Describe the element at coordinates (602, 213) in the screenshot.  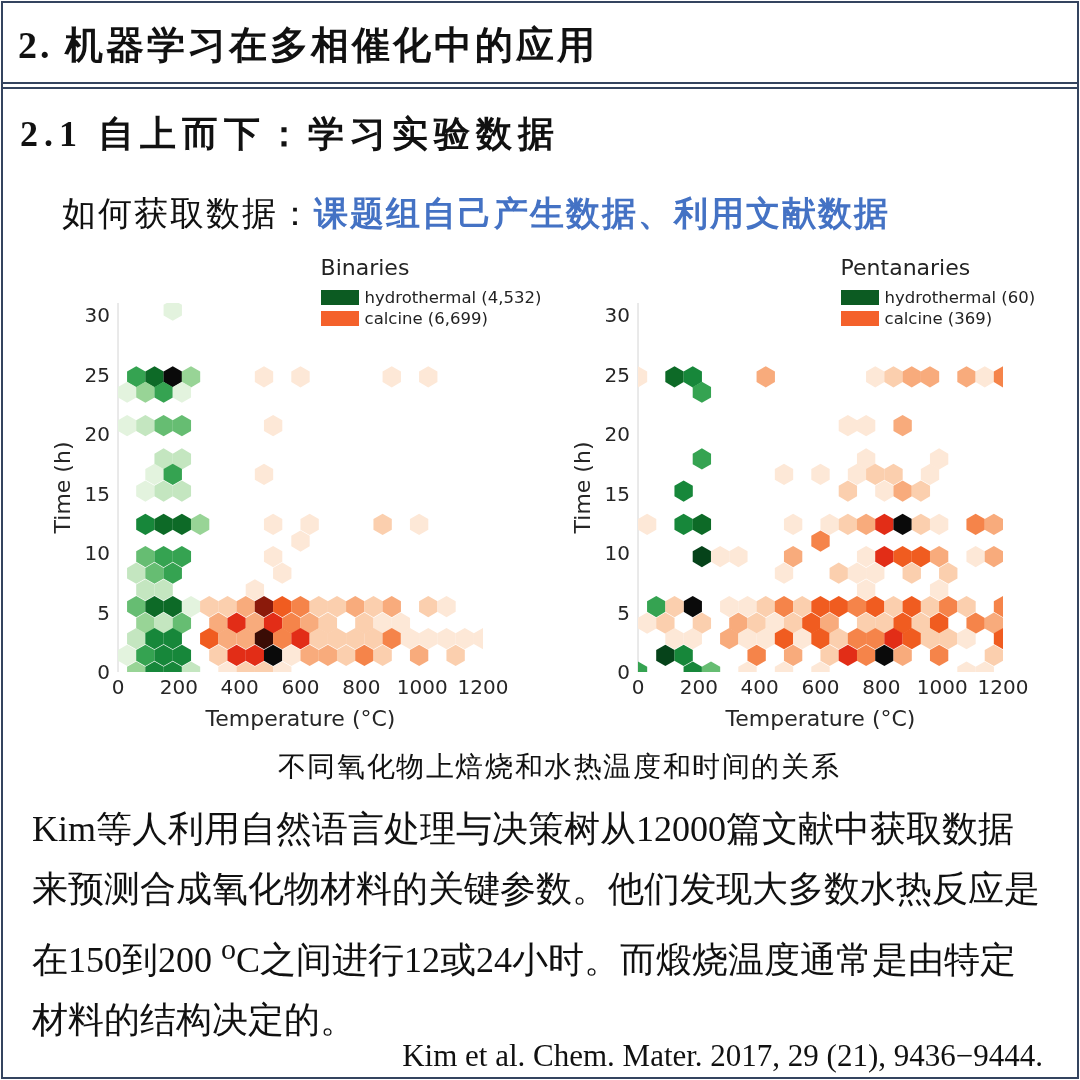
I see `text: 课题组自己产生数据、利用文献数据` at that location.